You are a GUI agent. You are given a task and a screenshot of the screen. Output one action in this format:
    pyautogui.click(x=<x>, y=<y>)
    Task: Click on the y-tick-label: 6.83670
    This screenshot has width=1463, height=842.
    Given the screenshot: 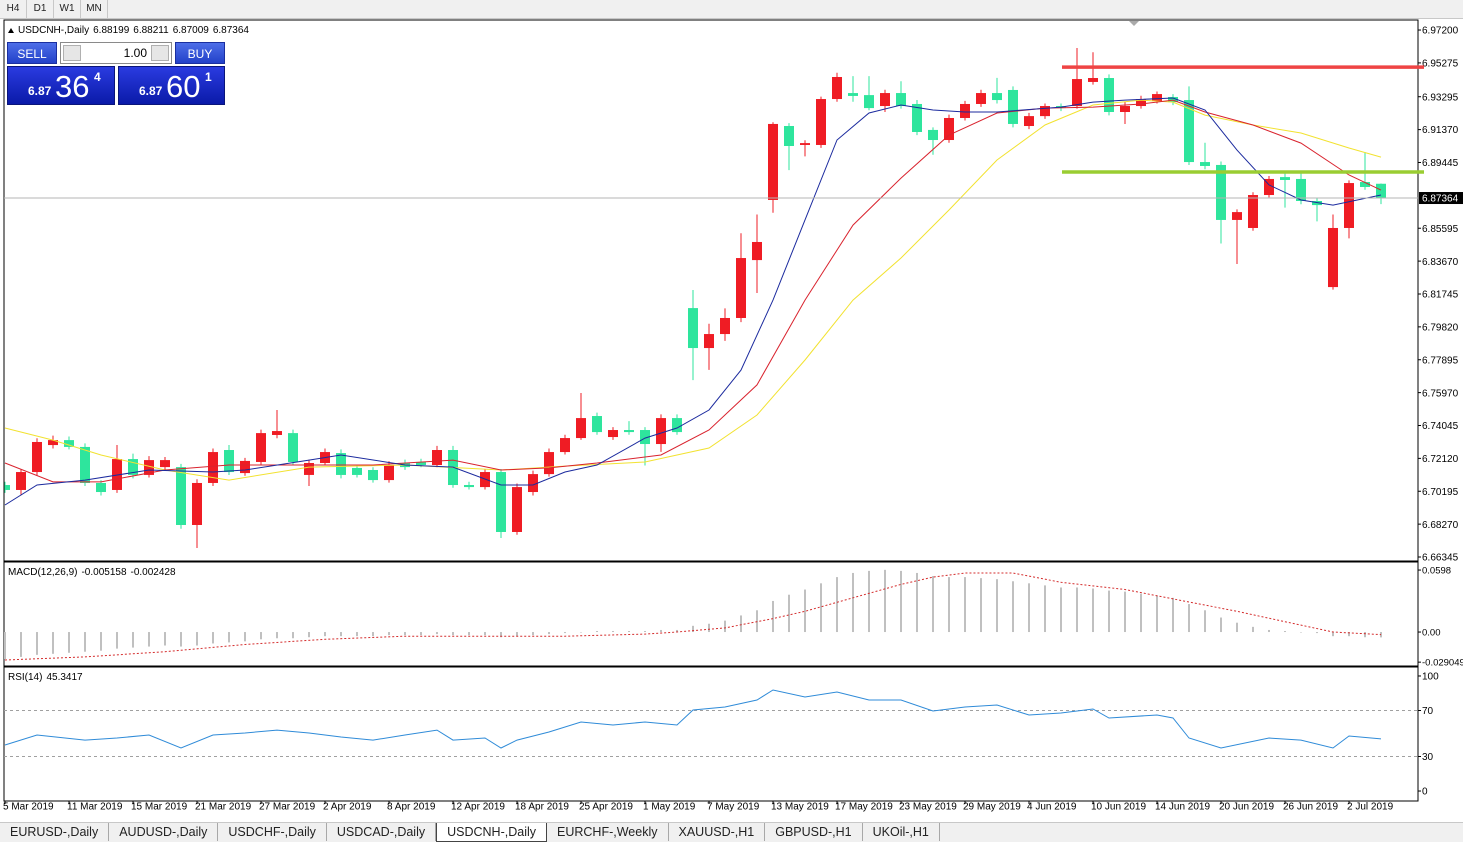 What is the action you would take?
    pyautogui.click(x=1440, y=262)
    